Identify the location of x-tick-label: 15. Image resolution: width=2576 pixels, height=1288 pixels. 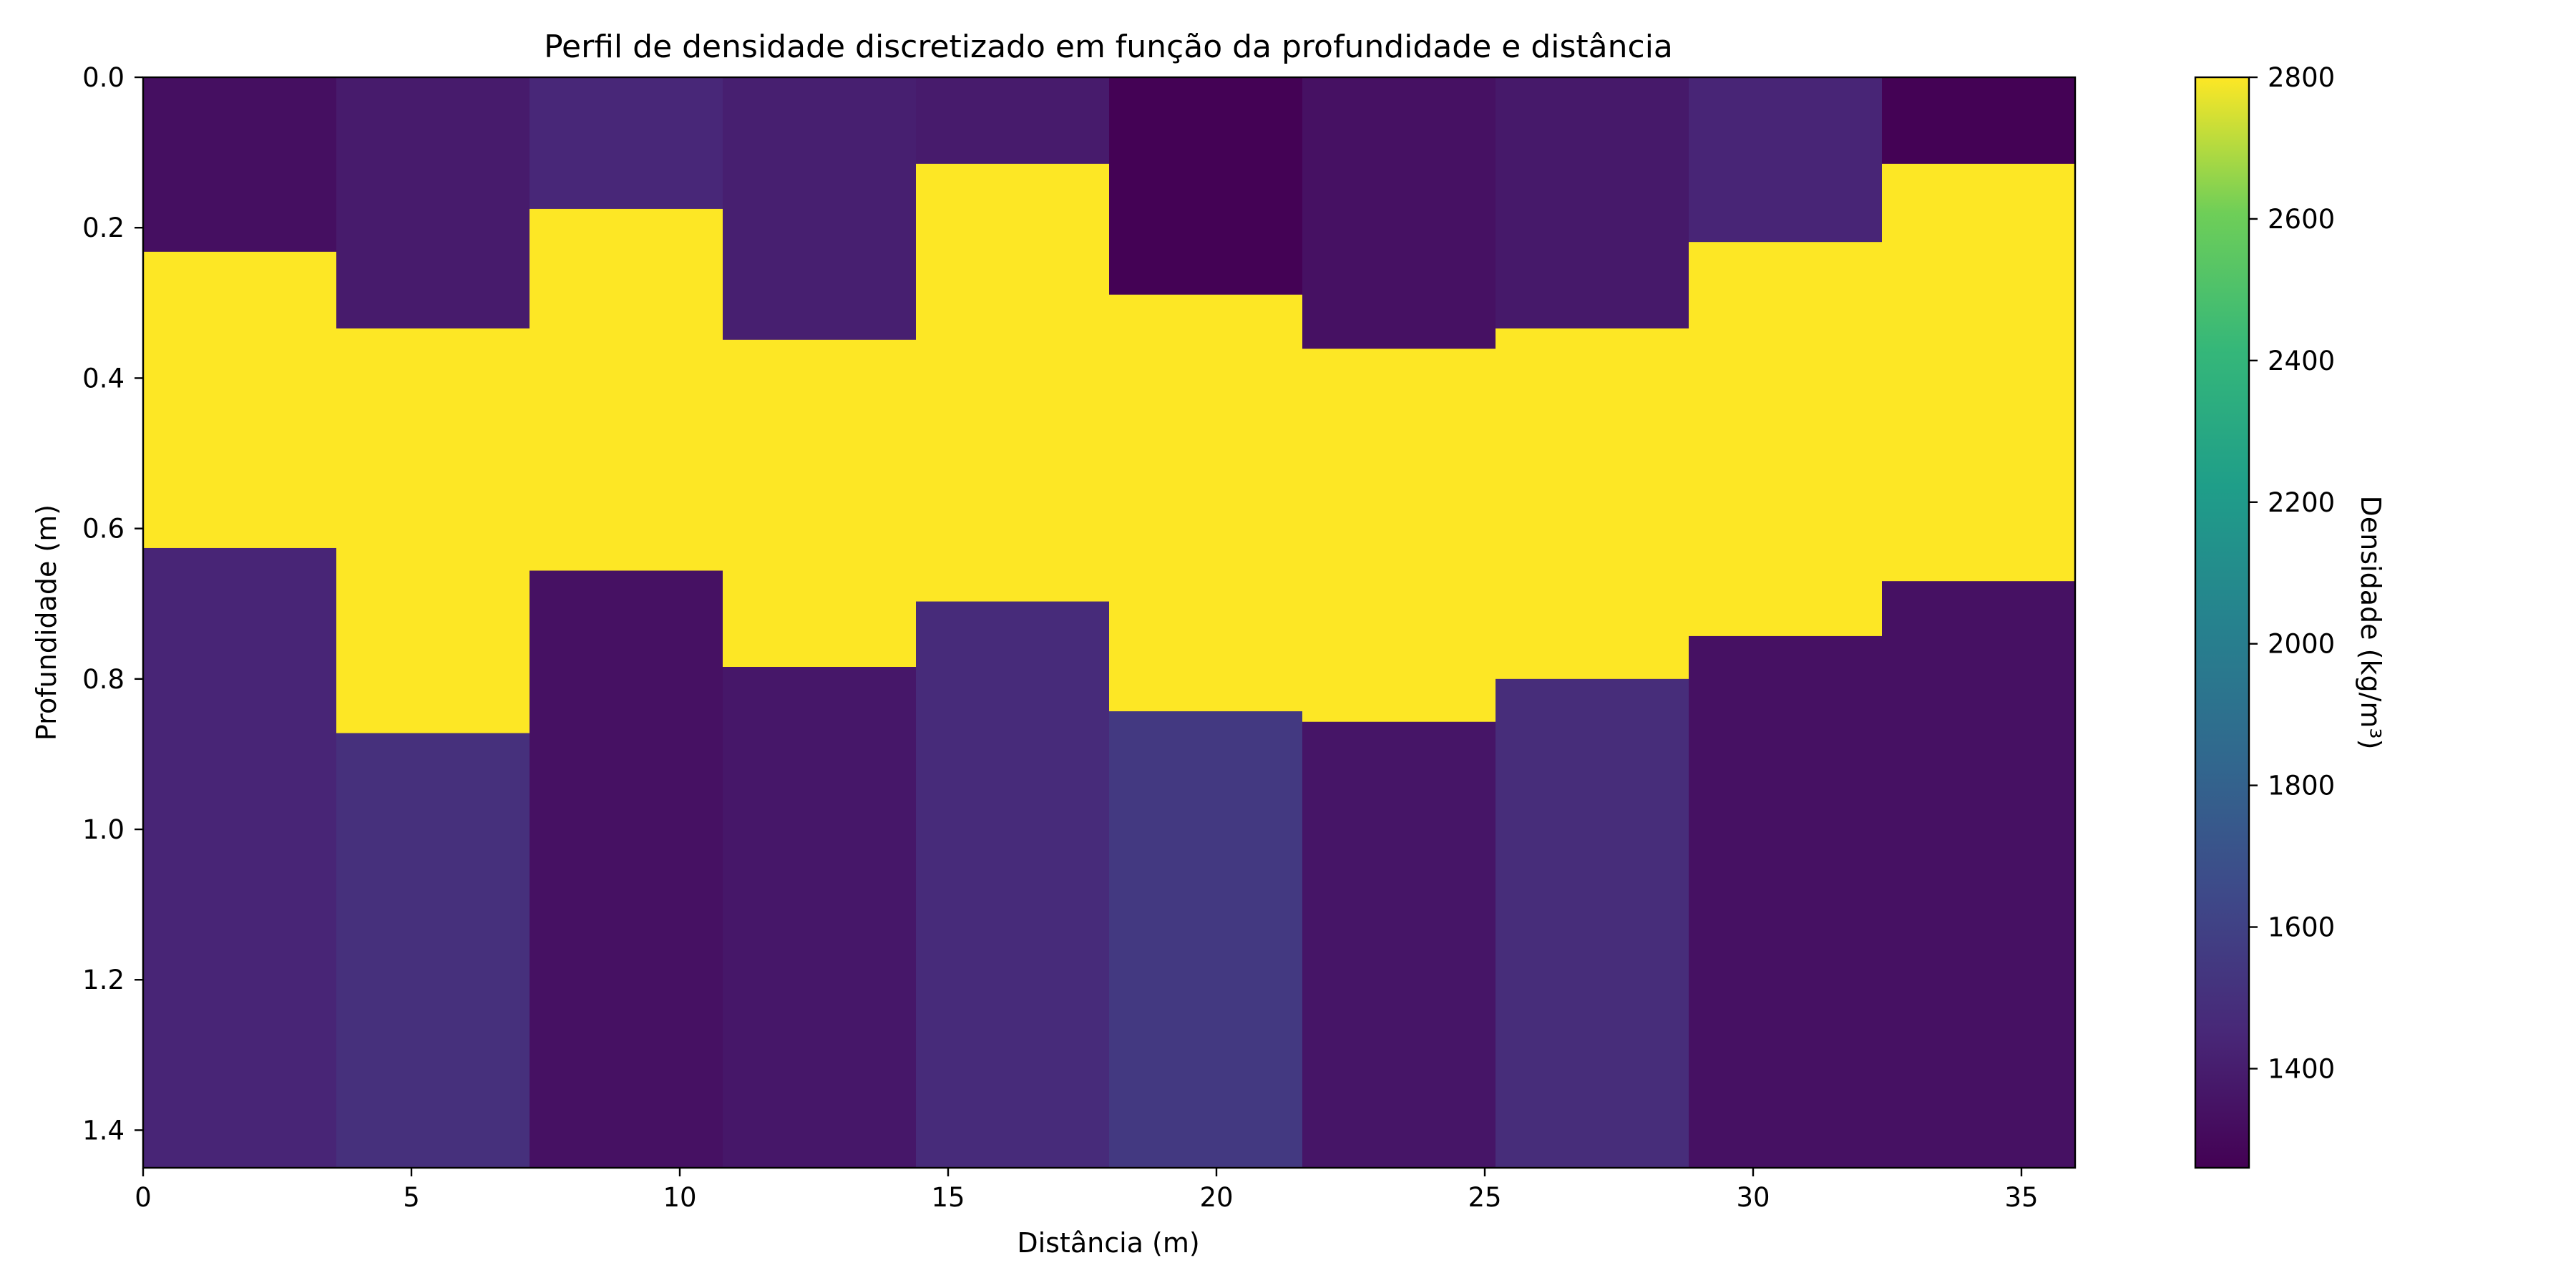
(948, 1197).